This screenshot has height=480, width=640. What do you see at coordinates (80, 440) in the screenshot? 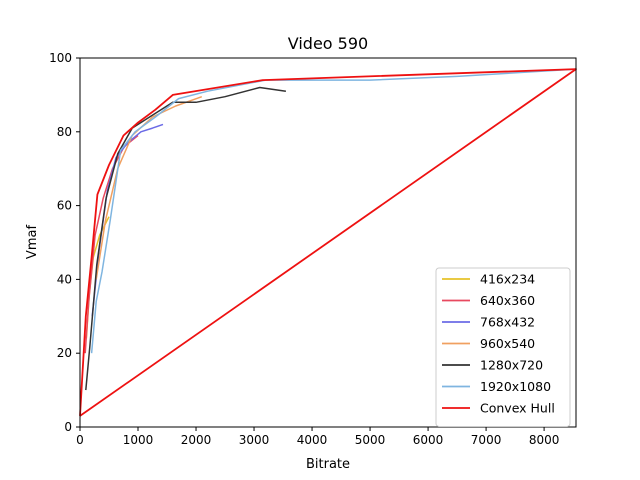
I see `x-tick-label: 0` at bounding box center [80, 440].